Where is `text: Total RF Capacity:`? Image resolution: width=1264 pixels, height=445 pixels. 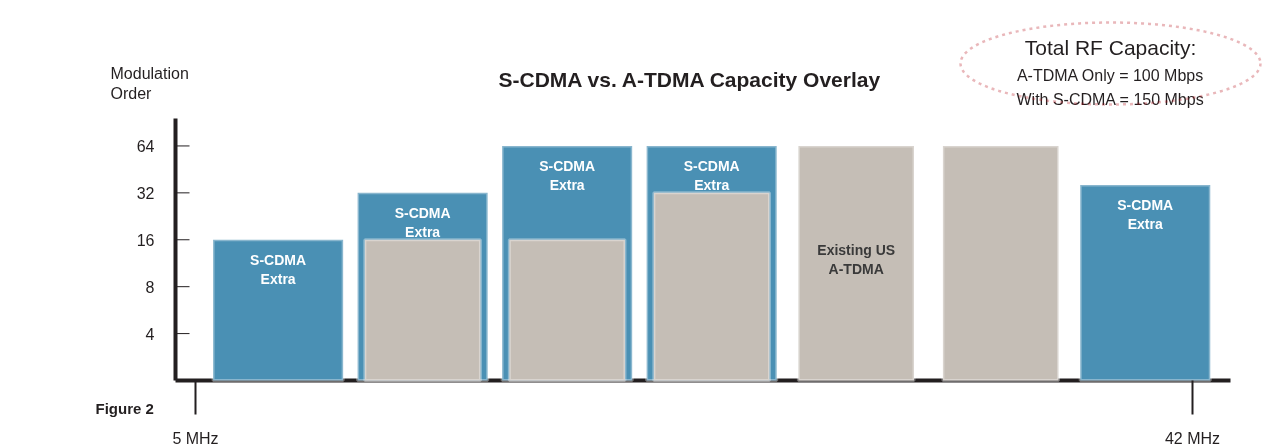
text: Total RF Capacity: is located at coordinates (1110, 47).